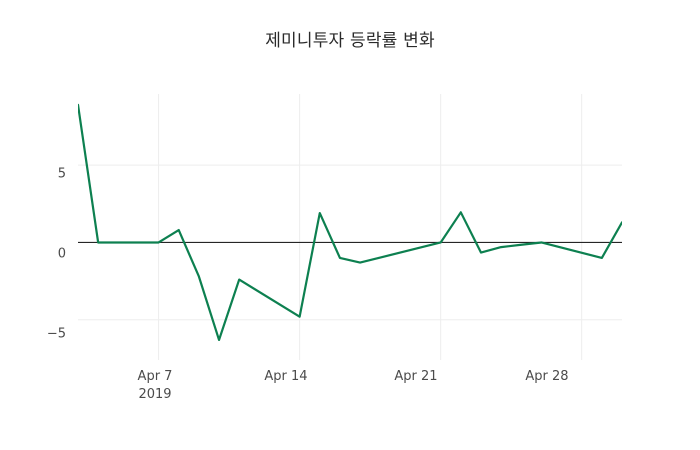 The width and height of the screenshot is (700, 450). I want to click on chart-title: 제미니투자 등락률 변화, so click(350, 41).